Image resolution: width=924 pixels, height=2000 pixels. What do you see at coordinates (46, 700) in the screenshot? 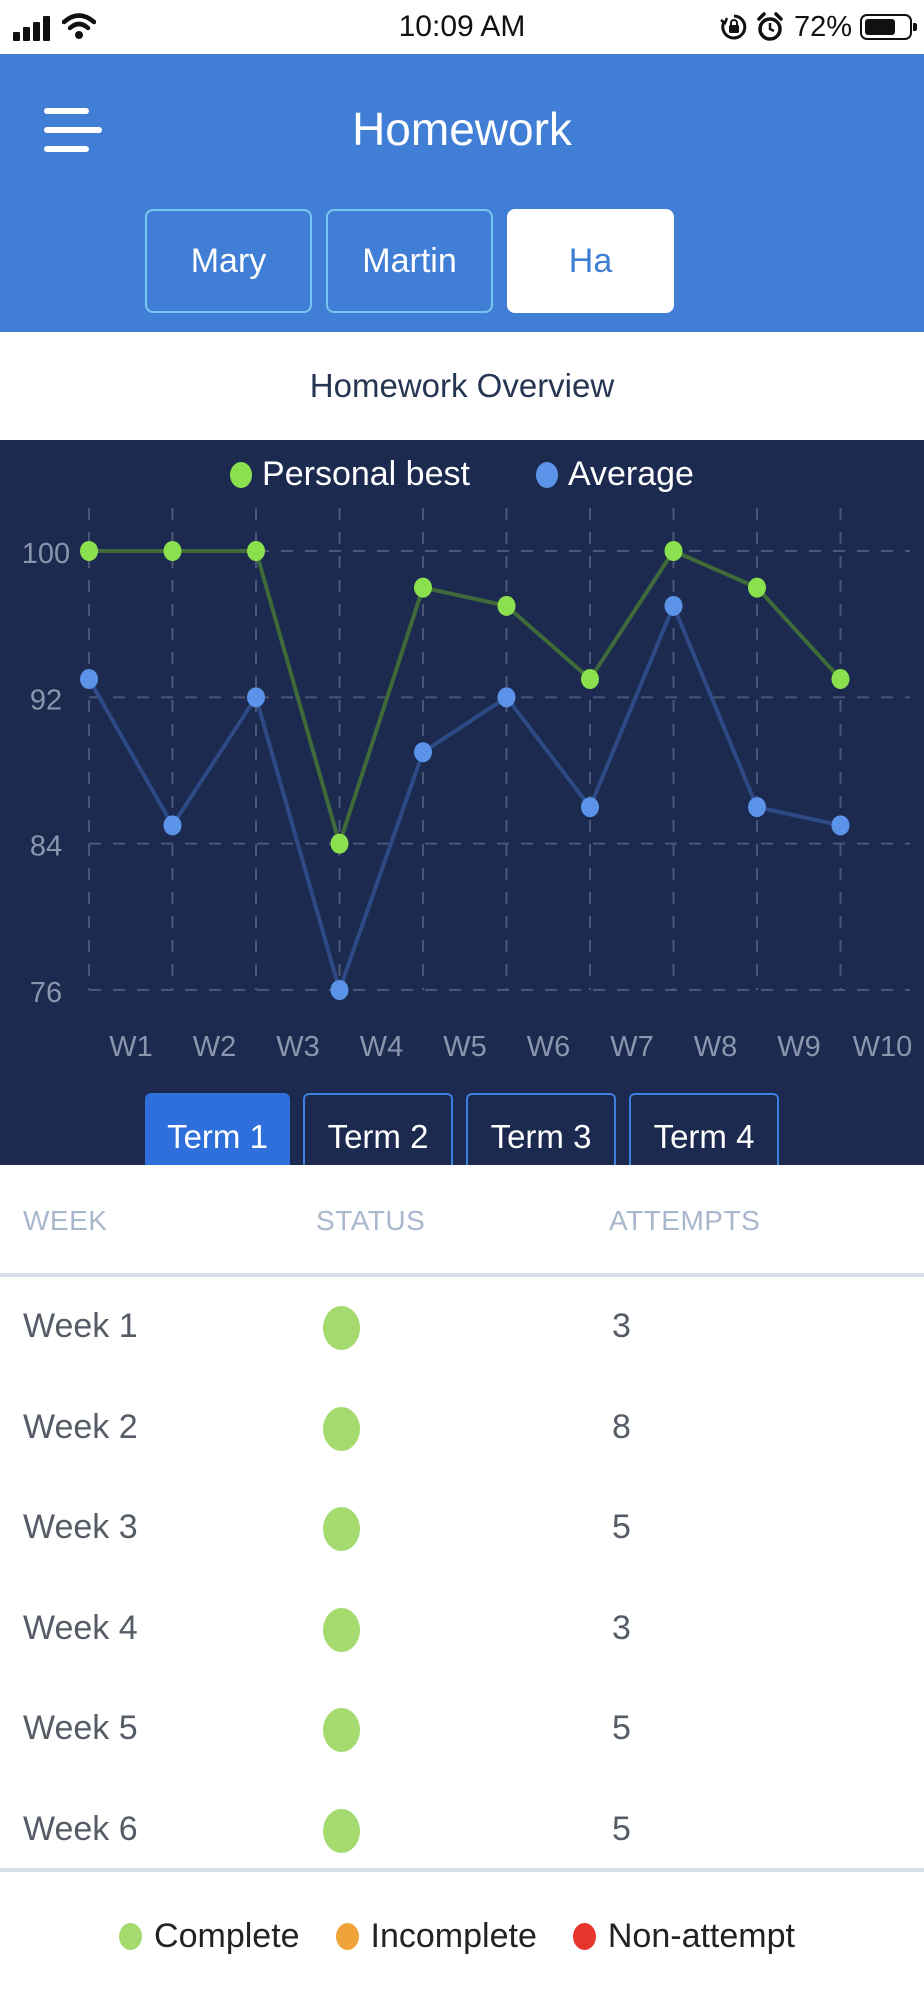
I see `y-tick-label: 92` at bounding box center [46, 700].